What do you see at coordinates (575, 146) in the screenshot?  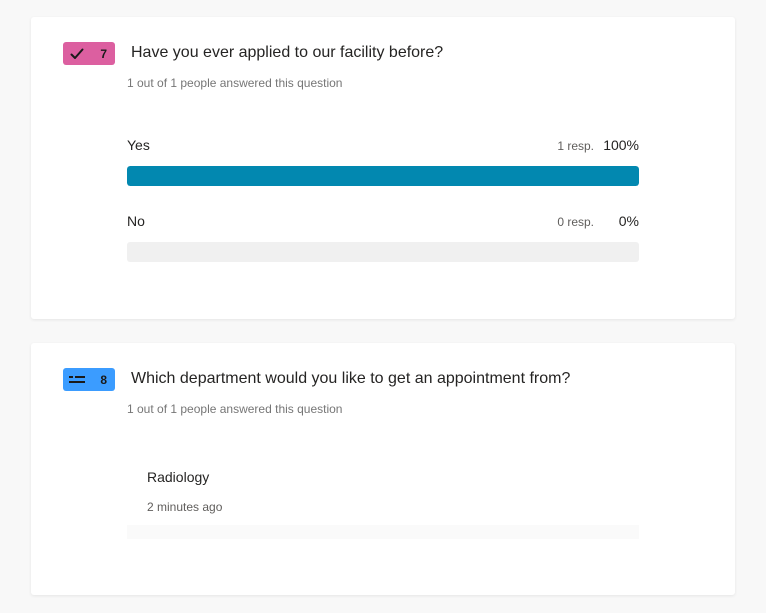 I see `option-responses: 1 resp.` at bounding box center [575, 146].